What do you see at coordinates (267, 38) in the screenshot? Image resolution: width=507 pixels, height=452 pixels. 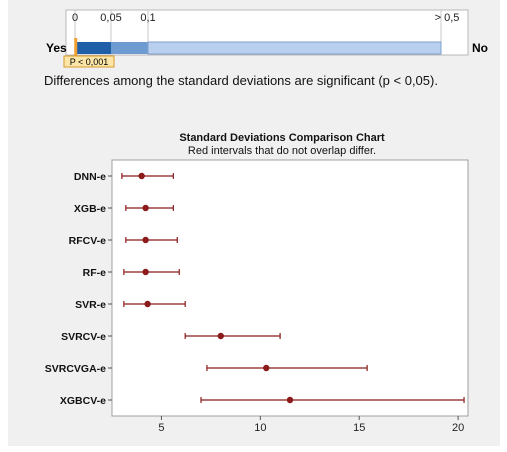 I see `significance-bar: 0 0,05 0,1 > 0,5 Yes No P < 0,001` at bounding box center [267, 38].